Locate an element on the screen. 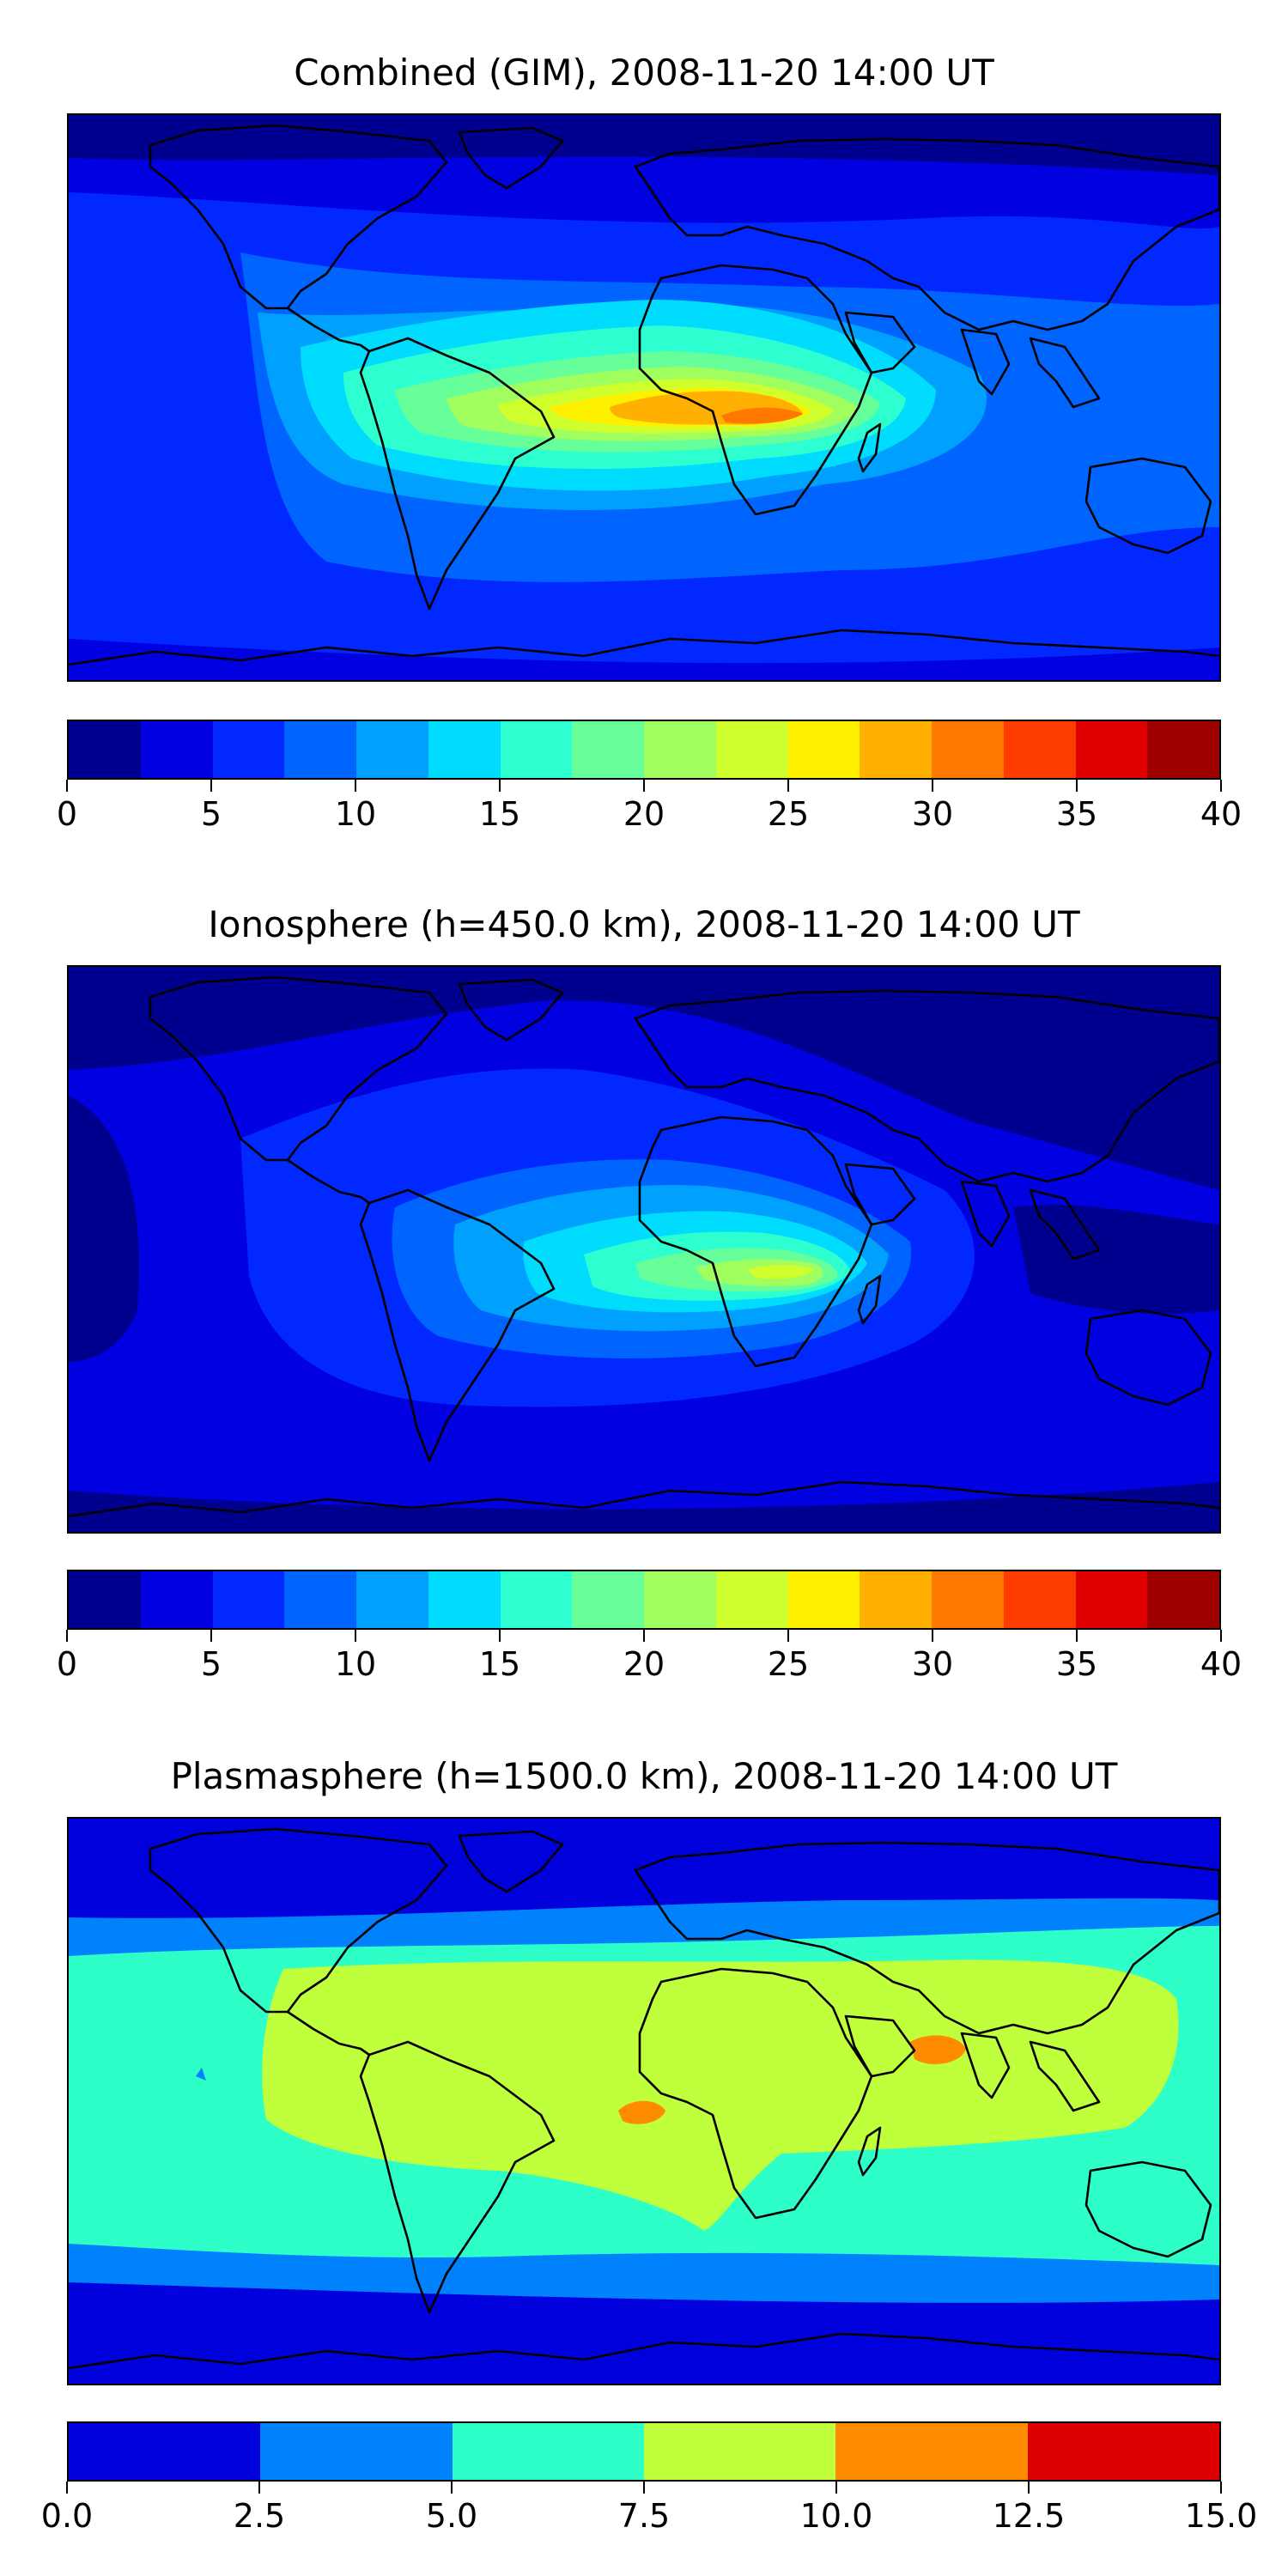 The height and width of the screenshot is (2576, 1288). colorbar-tick-label: 5.0 is located at coordinates (452, 2516).